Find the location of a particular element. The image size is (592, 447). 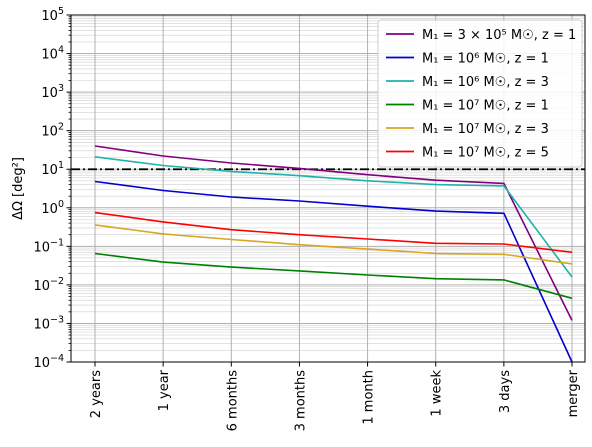

x-tick-label: 3 days is located at coordinates (505, 391).